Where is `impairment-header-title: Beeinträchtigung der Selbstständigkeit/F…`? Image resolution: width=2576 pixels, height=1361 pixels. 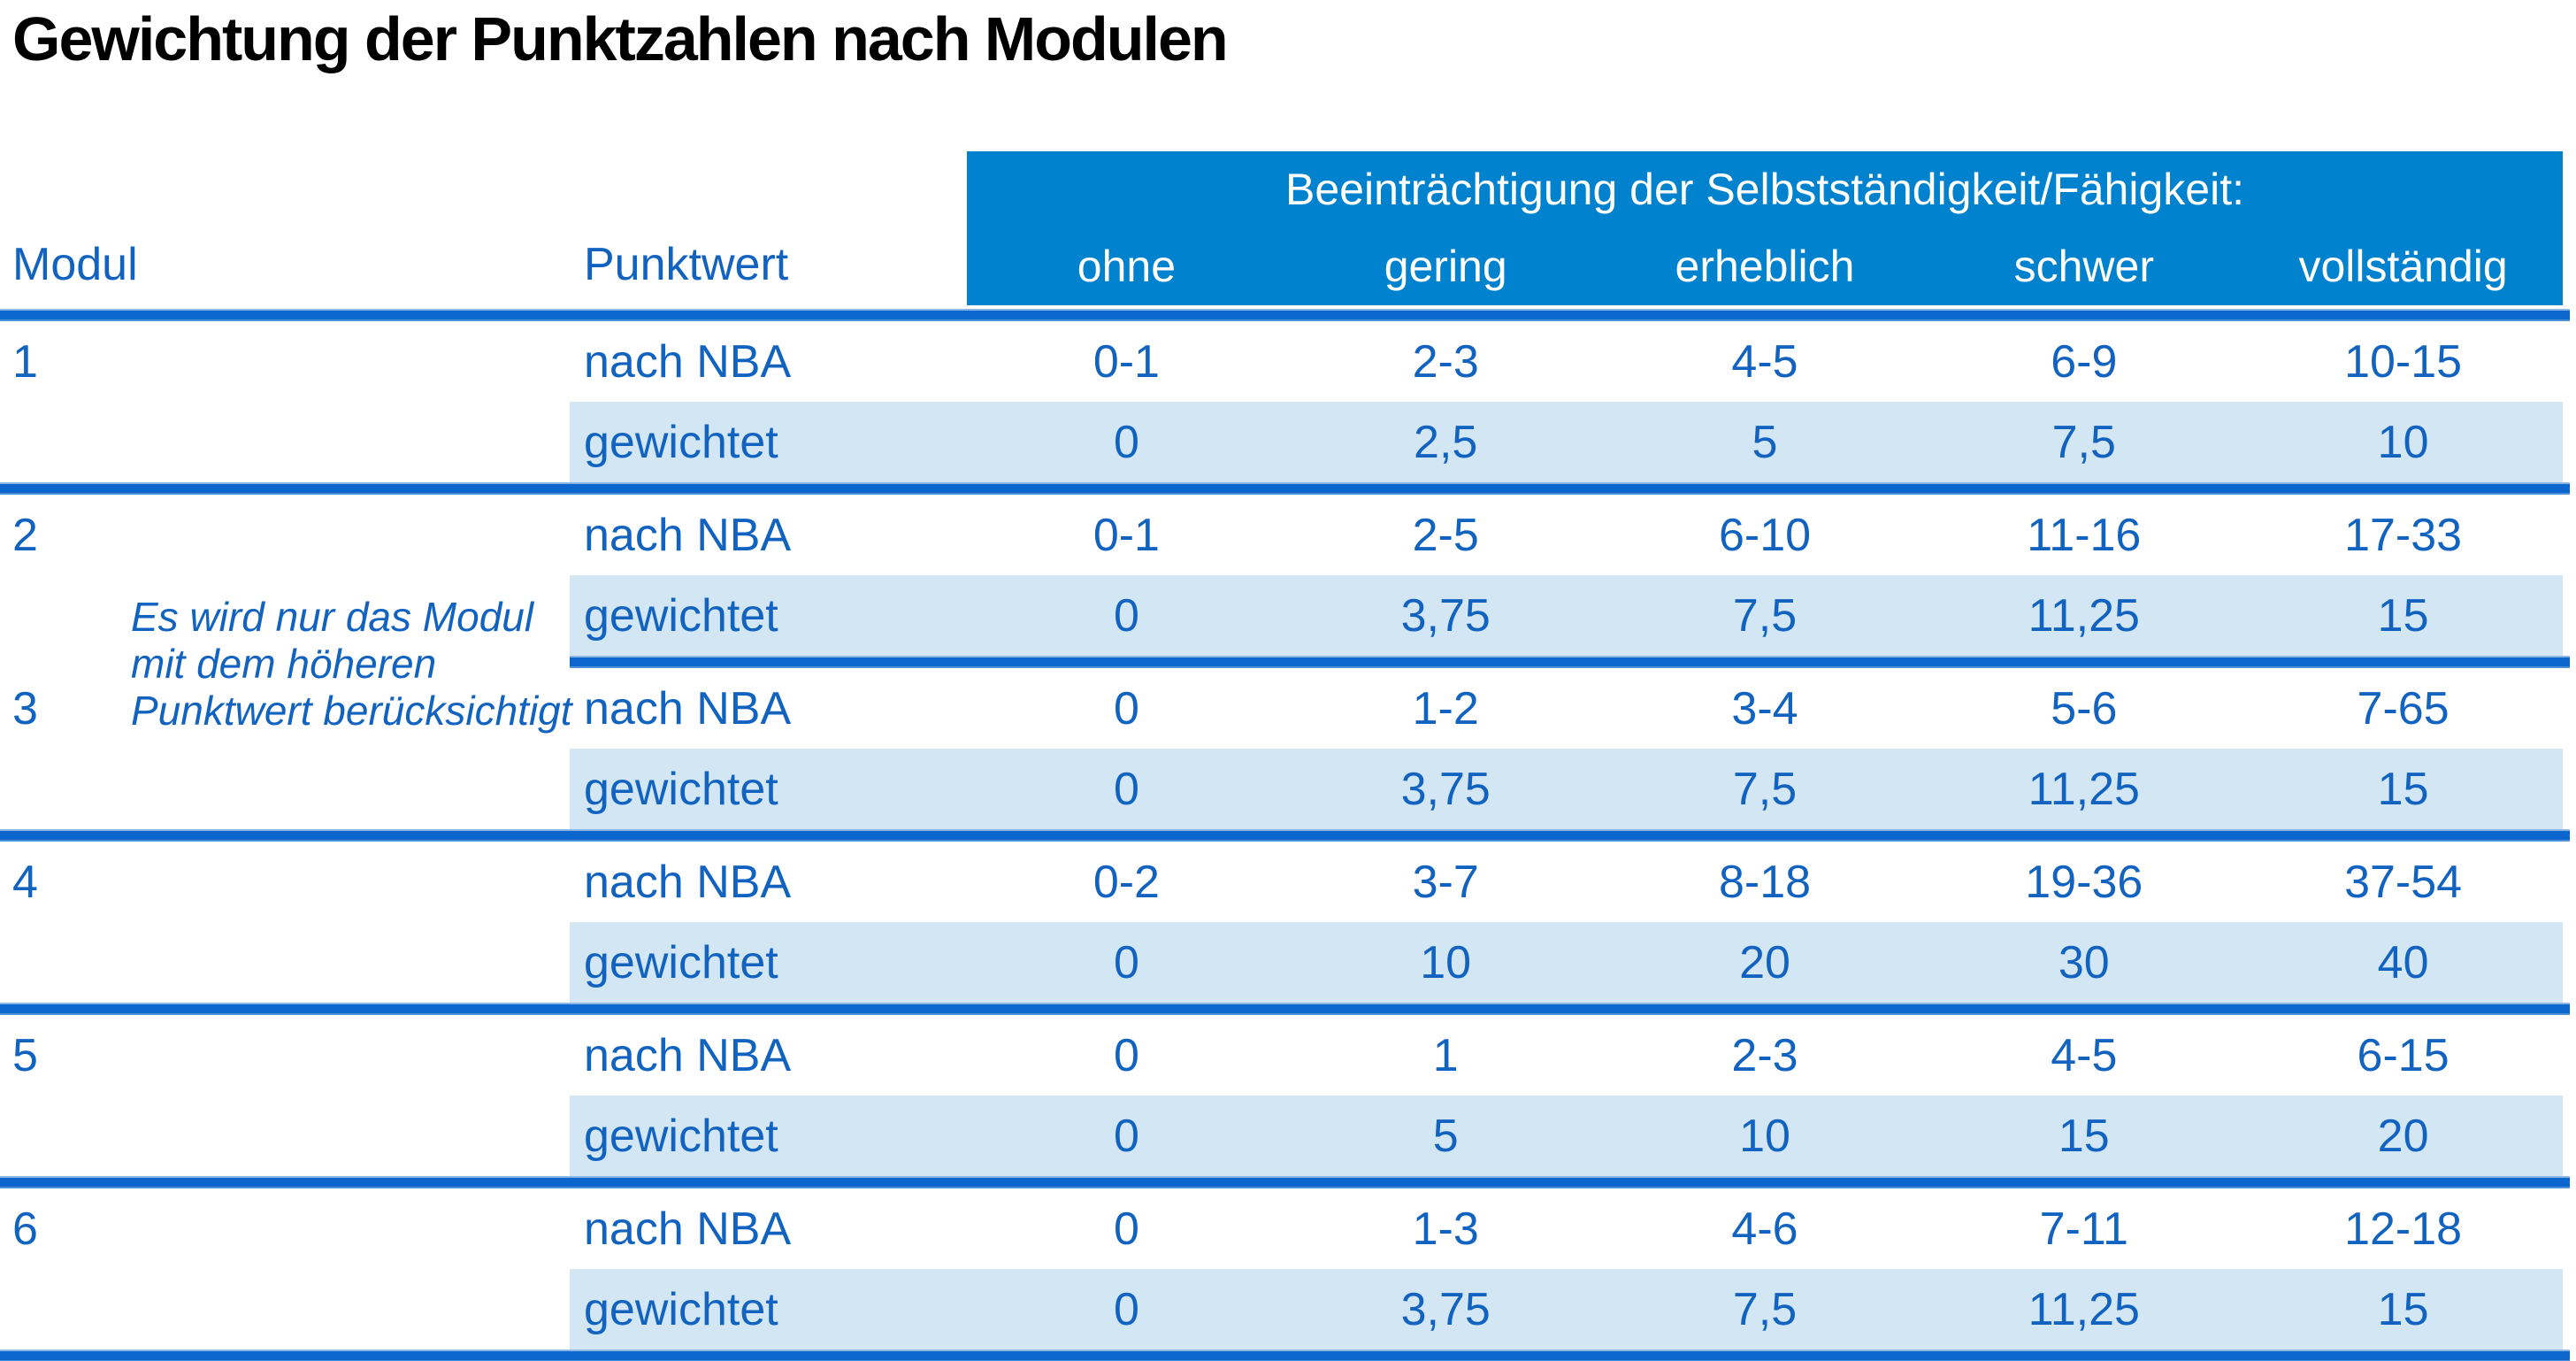
impairment-header-title: Beeinträchtigung der Selbstständigkeit/F… is located at coordinates (1764, 189).